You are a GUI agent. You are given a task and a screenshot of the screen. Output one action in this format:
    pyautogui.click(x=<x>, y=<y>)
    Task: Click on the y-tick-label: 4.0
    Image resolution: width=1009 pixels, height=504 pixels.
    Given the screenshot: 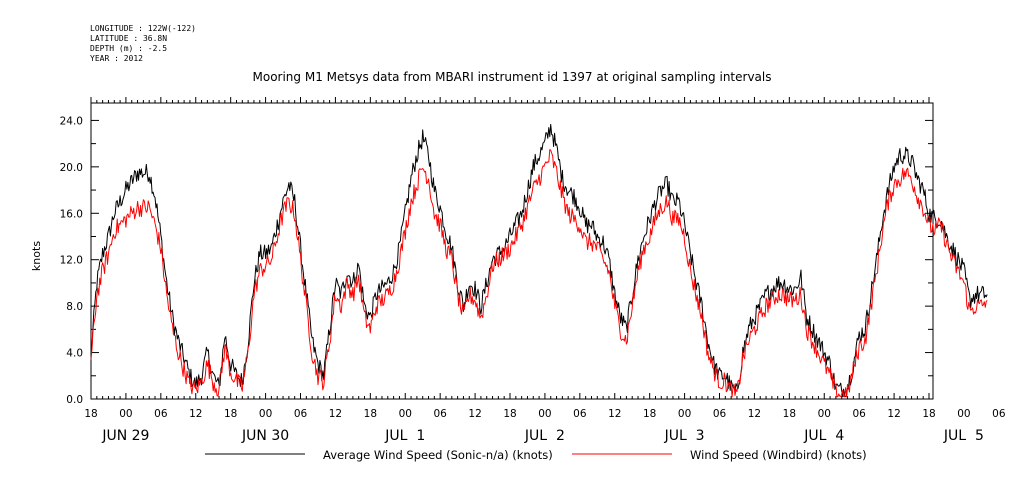 What is the action you would take?
    pyautogui.click(x=74, y=354)
    